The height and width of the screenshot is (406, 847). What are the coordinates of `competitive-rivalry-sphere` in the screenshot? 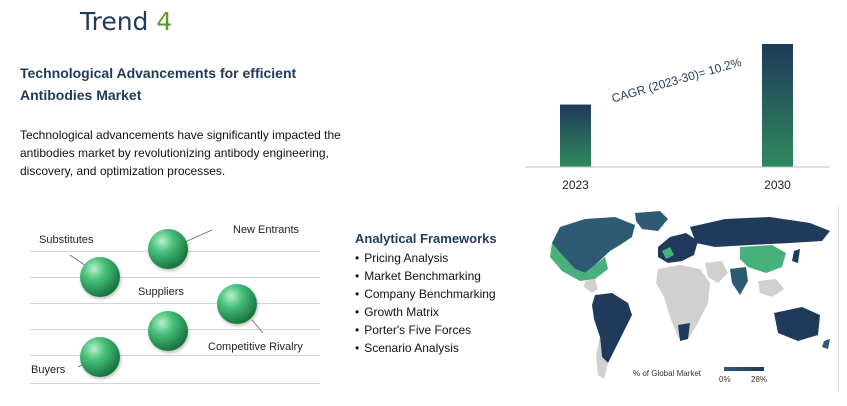 It's located at (237, 304).